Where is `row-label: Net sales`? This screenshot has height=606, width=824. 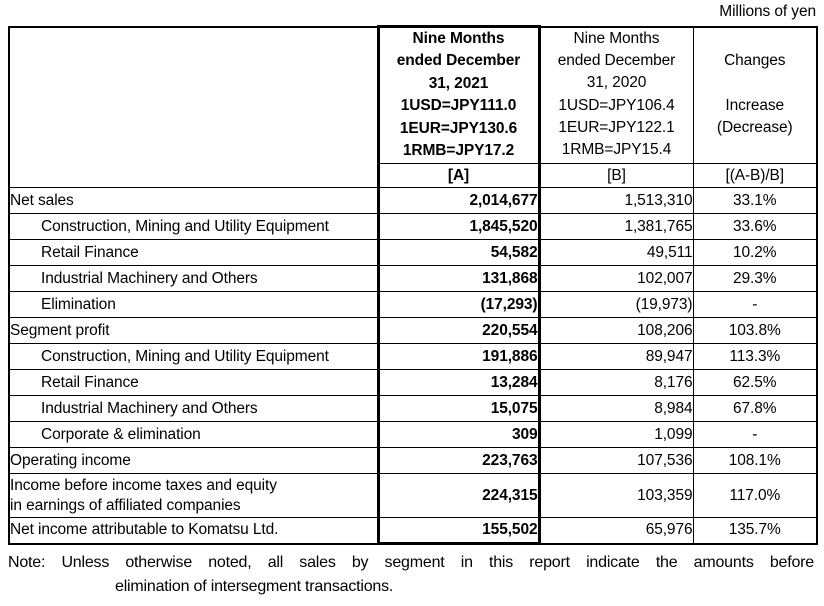
row-label: Net sales is located at coordinates (193, 200).